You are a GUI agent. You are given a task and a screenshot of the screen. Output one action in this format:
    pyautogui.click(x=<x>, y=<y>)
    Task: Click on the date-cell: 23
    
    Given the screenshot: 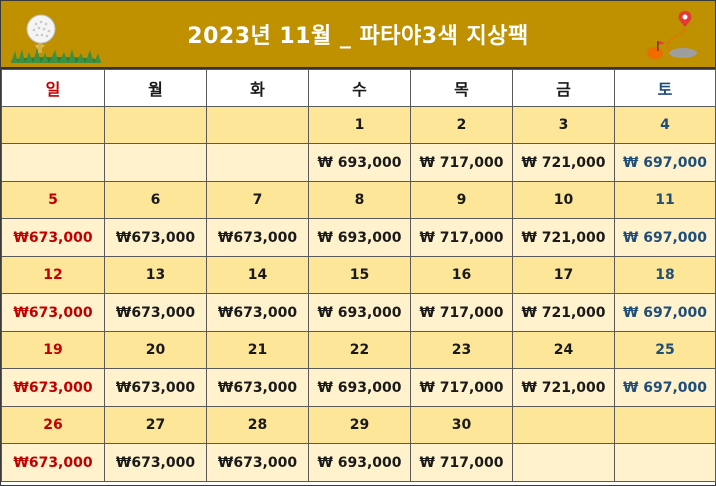 What is the action you would take?
    pyautogui.click(x=461, y=350)
    